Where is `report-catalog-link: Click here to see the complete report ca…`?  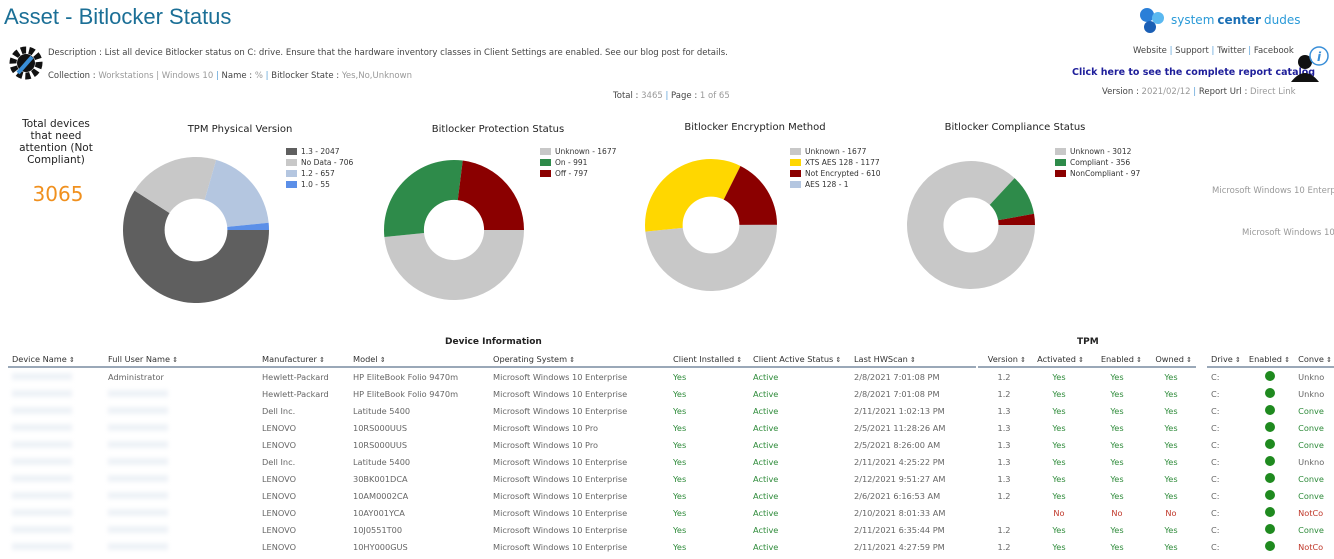
report-catalog-link: Click here to see the complete report ca… is located at coordinates (1194, 72).